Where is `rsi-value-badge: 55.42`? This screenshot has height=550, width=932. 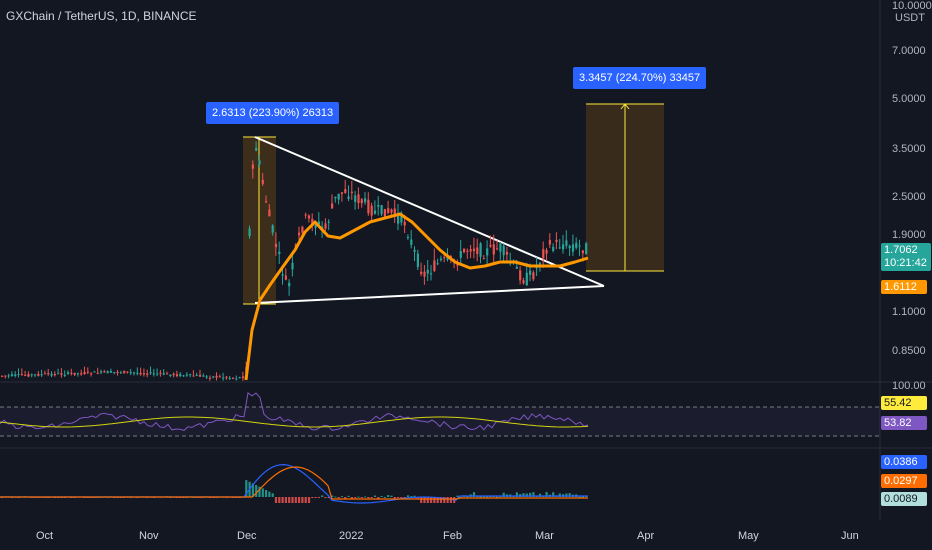 rsi-value-badge: 55.42 is located at coordinates (904, 403).